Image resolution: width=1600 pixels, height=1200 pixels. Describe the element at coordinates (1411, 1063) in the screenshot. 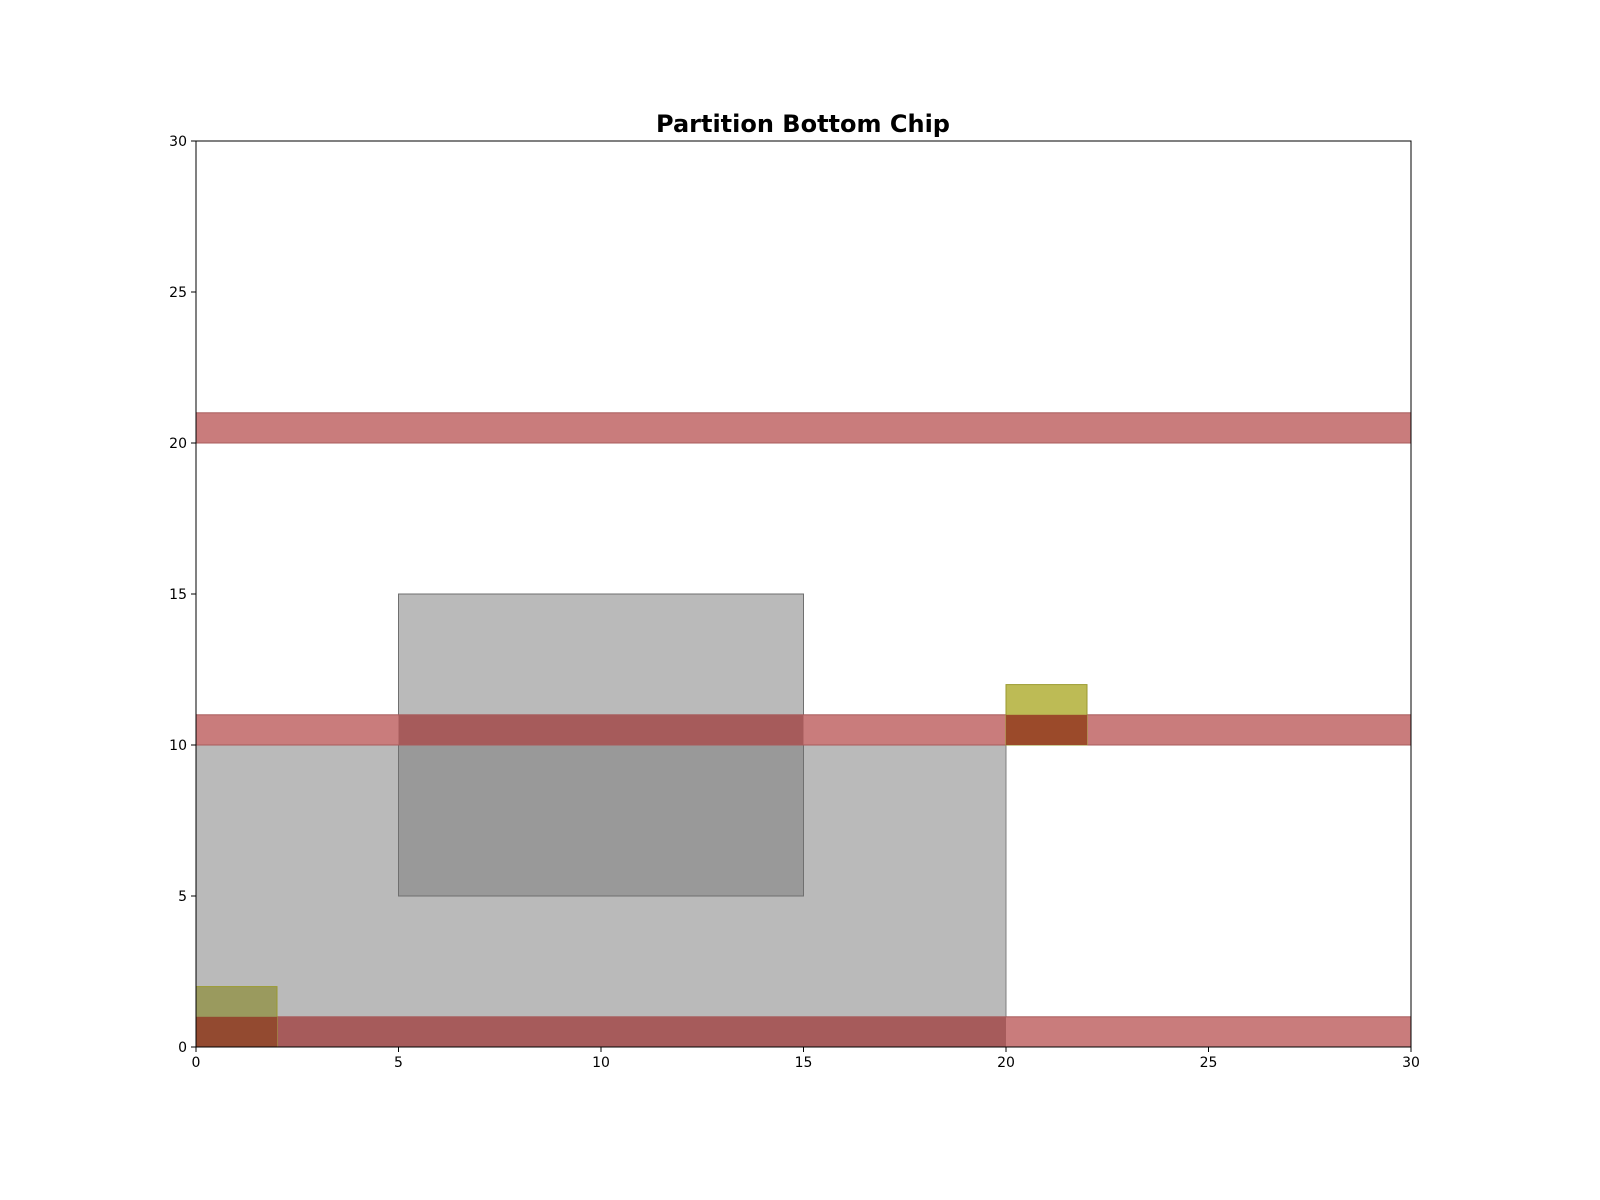

I see `x-tick-label-6: 30` at that location.